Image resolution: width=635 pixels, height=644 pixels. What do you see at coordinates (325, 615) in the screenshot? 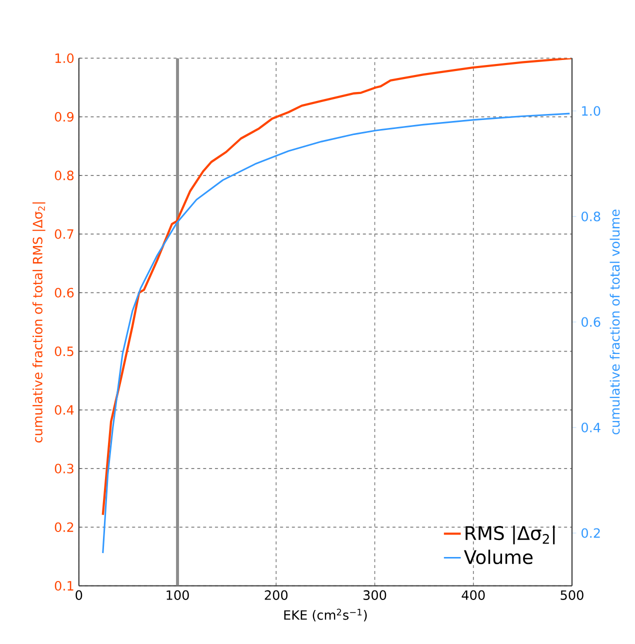
I see `x-axis-title: EKE (cm$^{2}$s$^{−1}$)` at bounding box center [325, 615].